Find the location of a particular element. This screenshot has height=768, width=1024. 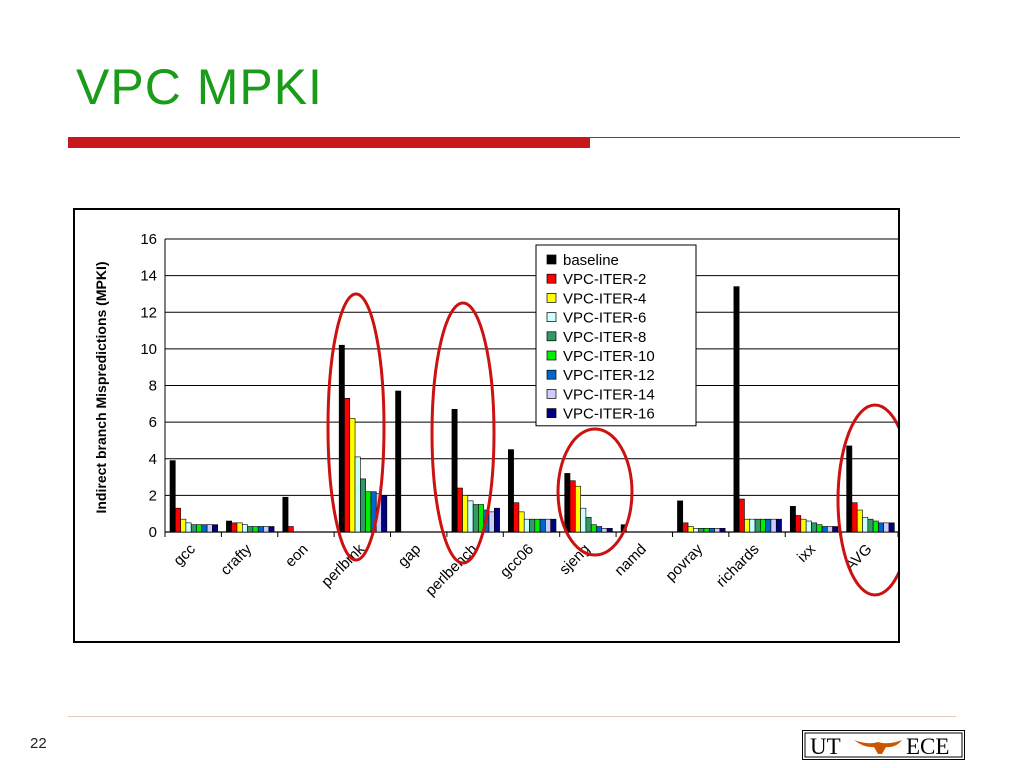

x-tick-label: ixx is located at coordinates (806, 552).